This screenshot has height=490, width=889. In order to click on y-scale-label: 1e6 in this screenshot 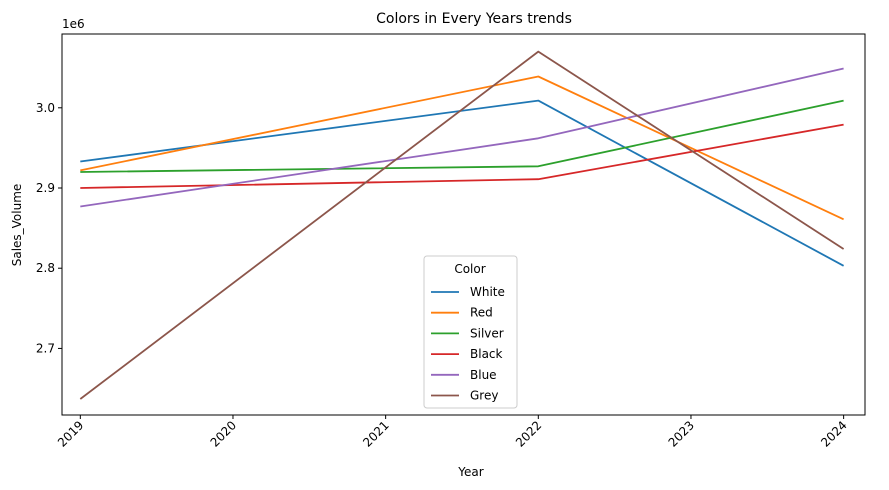, I will do `click(73, 24)`.